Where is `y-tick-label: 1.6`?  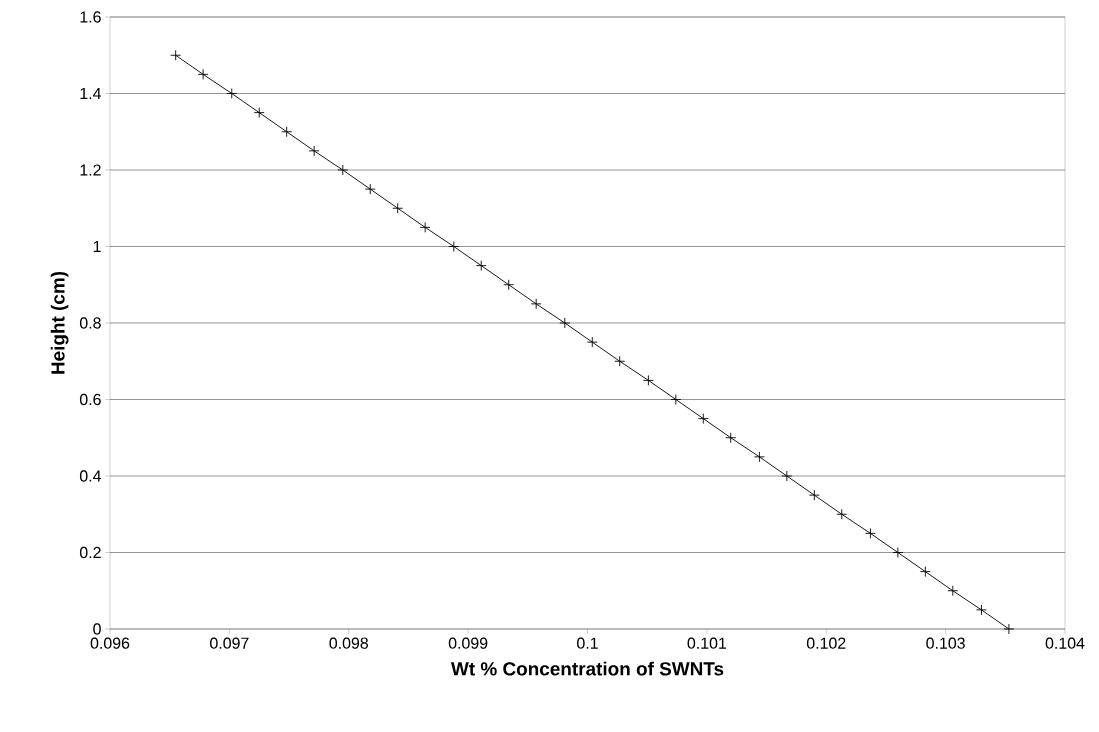
y-tick-label: 1.6 is located at coordinates (90, 17).